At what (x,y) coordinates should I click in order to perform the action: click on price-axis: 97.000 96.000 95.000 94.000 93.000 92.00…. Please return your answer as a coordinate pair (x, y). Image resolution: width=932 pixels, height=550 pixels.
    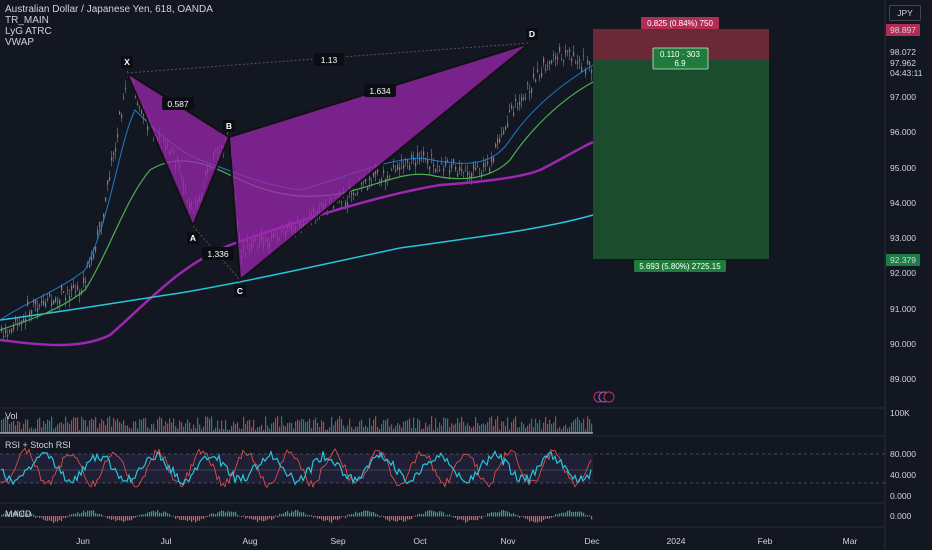
    Looking at the image, I should click on (903, 306).